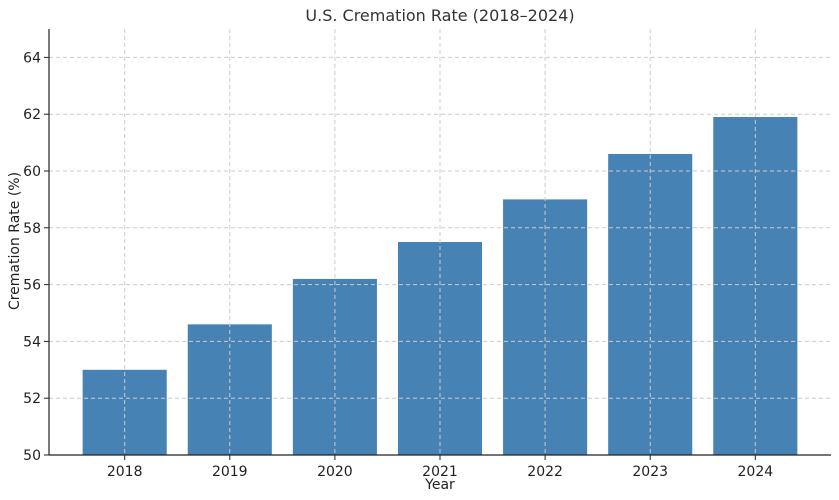 The height and width of the screenshot is (500, 839). Describe the element at coordinates (32, 115) in the screenshot. I see `y-tick-label: 62` at that location.